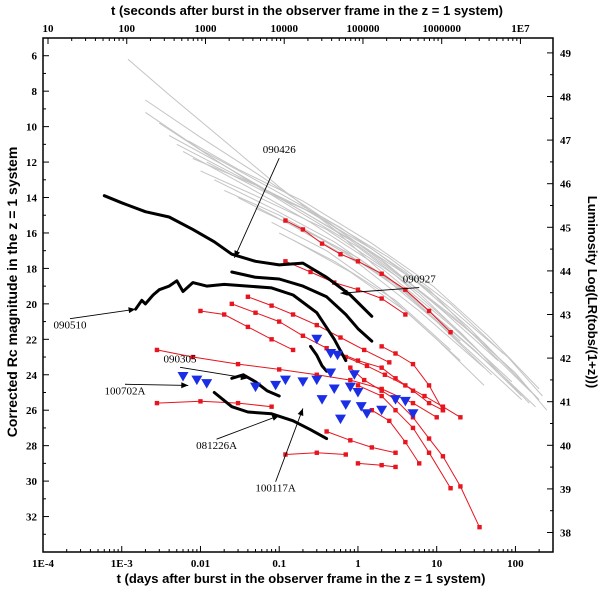 The width and height of the screenshot is (600, 590). Describe the element at coordinates (32, 376) in the screenshot. I see `y-left-tick-label-24: 24` at that location.